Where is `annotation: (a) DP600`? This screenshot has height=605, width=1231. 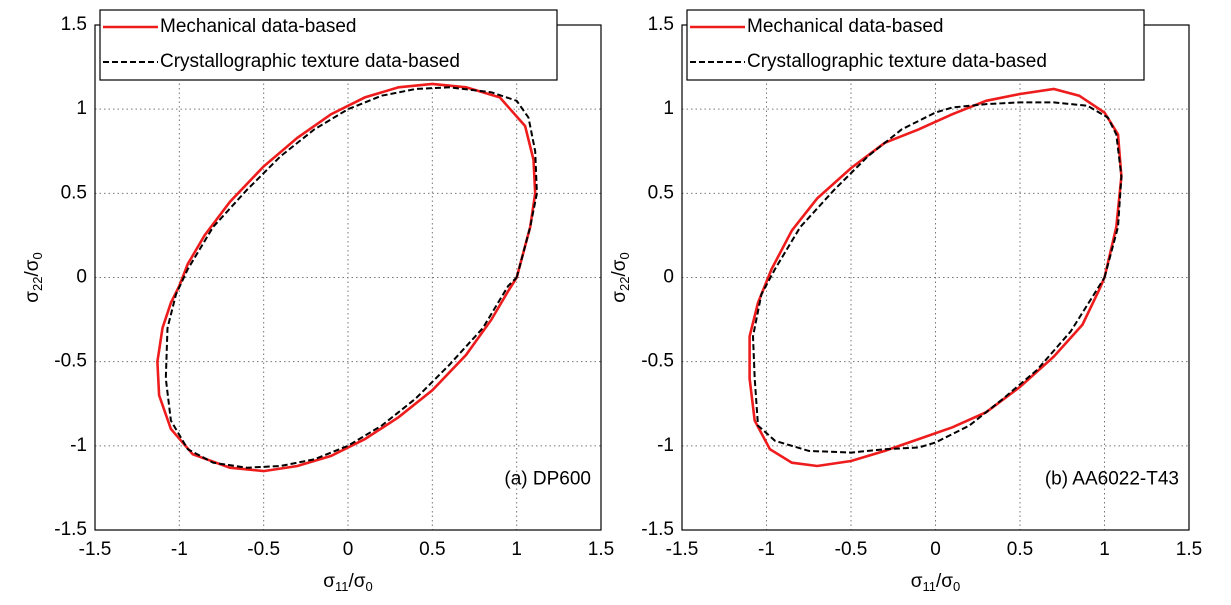
annotation: (a) DP600 is located at coordinates (547, 479).